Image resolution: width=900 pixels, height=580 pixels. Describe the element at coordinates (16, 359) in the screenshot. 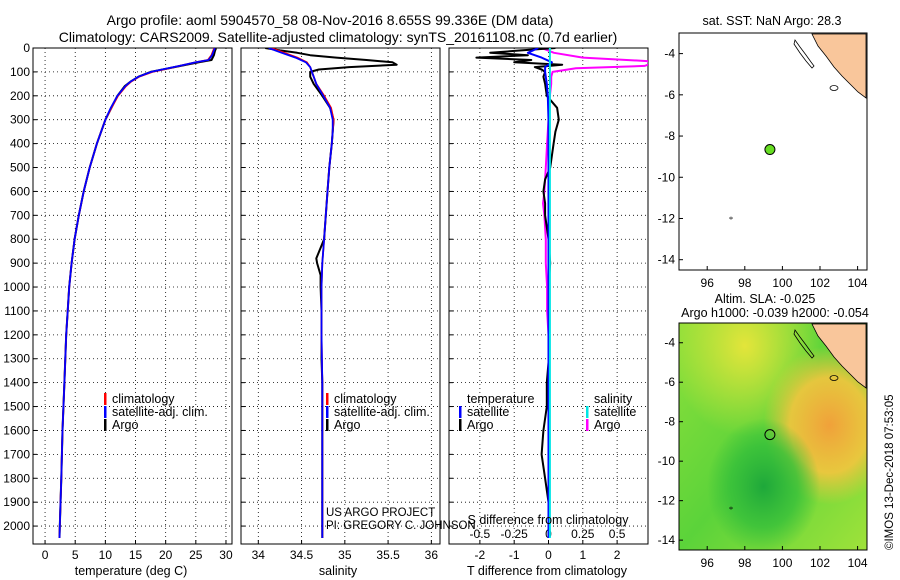

I see `depth-tick-label: 1300` at that location.